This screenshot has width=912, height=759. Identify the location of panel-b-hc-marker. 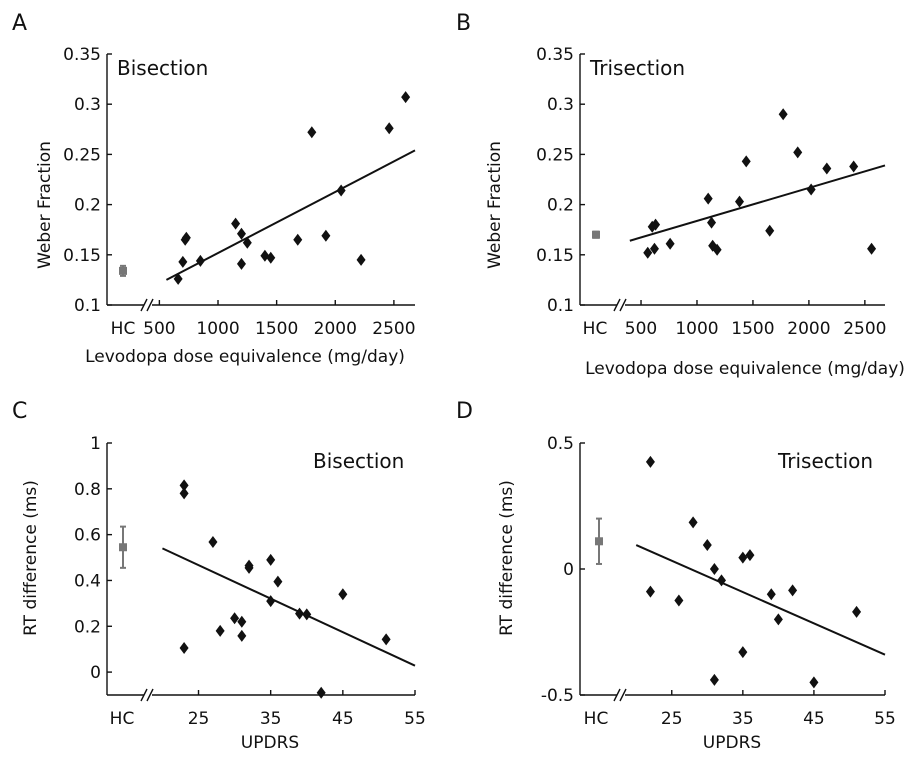
(596, 235).